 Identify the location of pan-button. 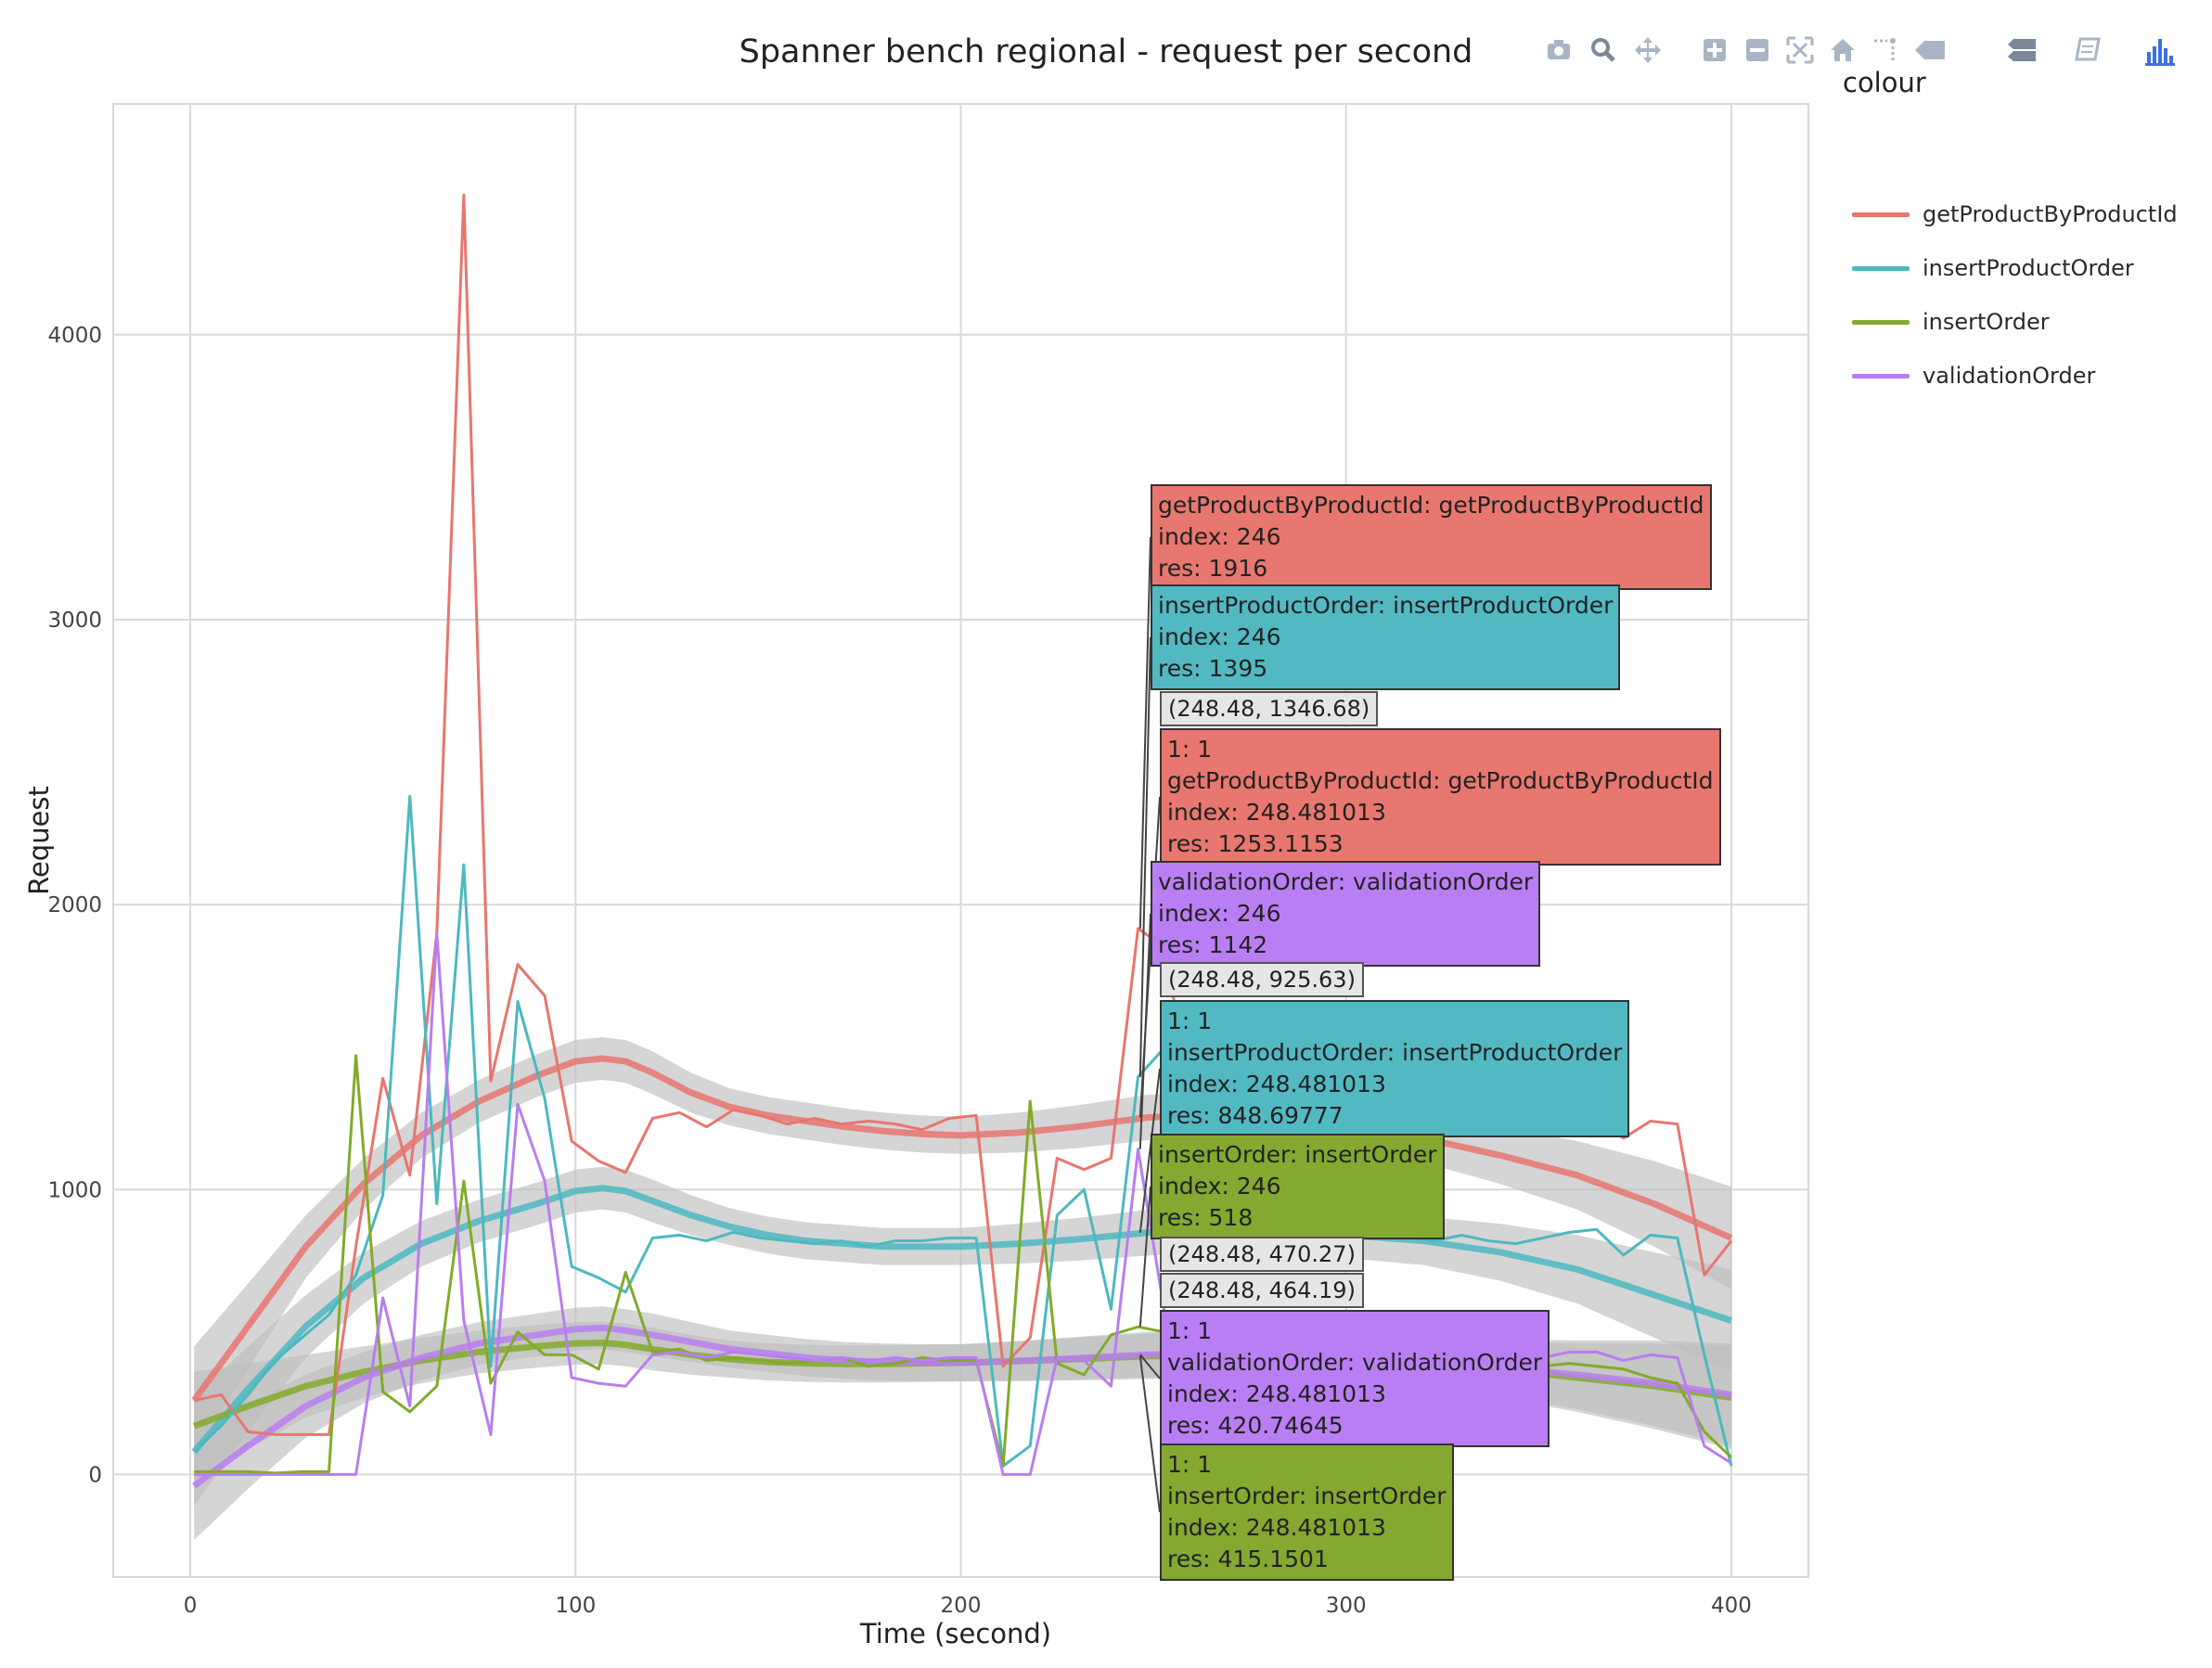
(1647, 50).